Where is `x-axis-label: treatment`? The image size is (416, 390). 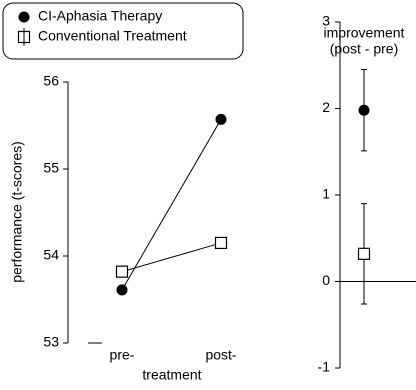 x-axis-label: treatment is located at coordinates (171, 375).